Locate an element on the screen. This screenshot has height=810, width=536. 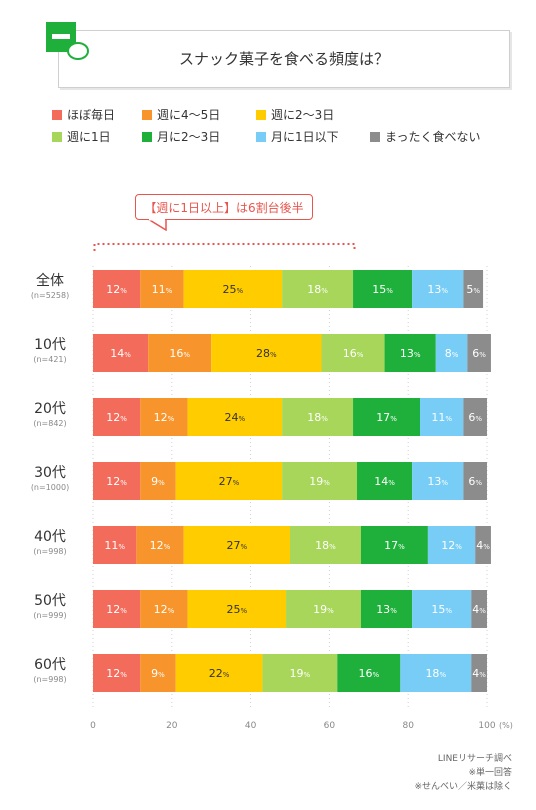
row-name: 20代 is located at coordinates (50, 409).